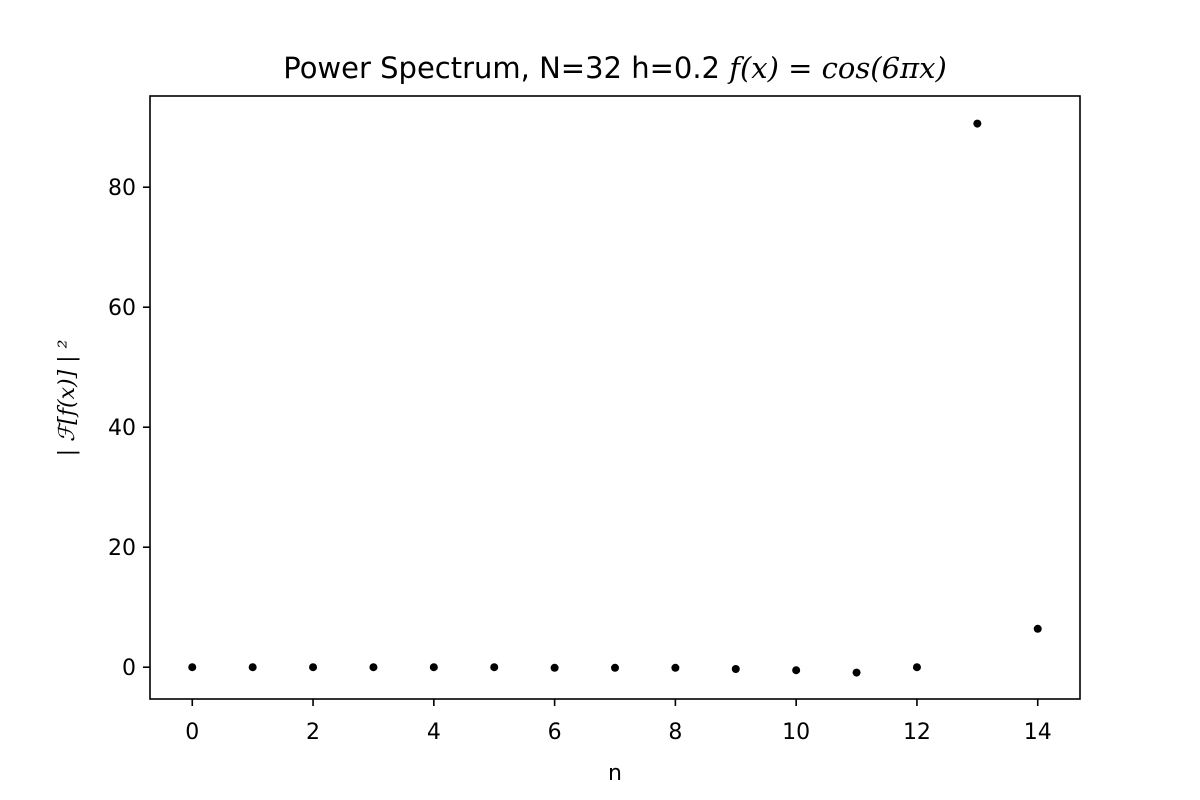 The image size is (1200, 800). What do you see at coordinates (192, 732) in the screenshot?
I see `x-tick-label: 0` at bounding box center [192, 732].